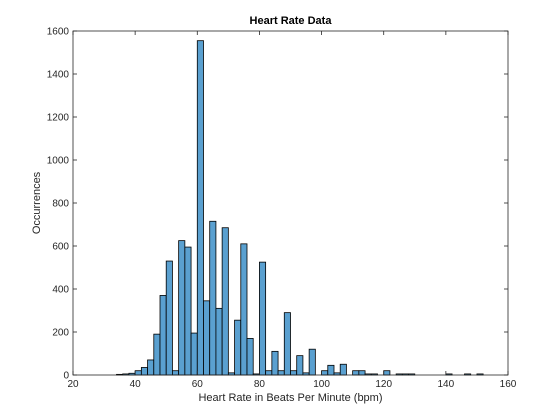  I want to click on y-axis-label: Occurrences, so click(37, 202).